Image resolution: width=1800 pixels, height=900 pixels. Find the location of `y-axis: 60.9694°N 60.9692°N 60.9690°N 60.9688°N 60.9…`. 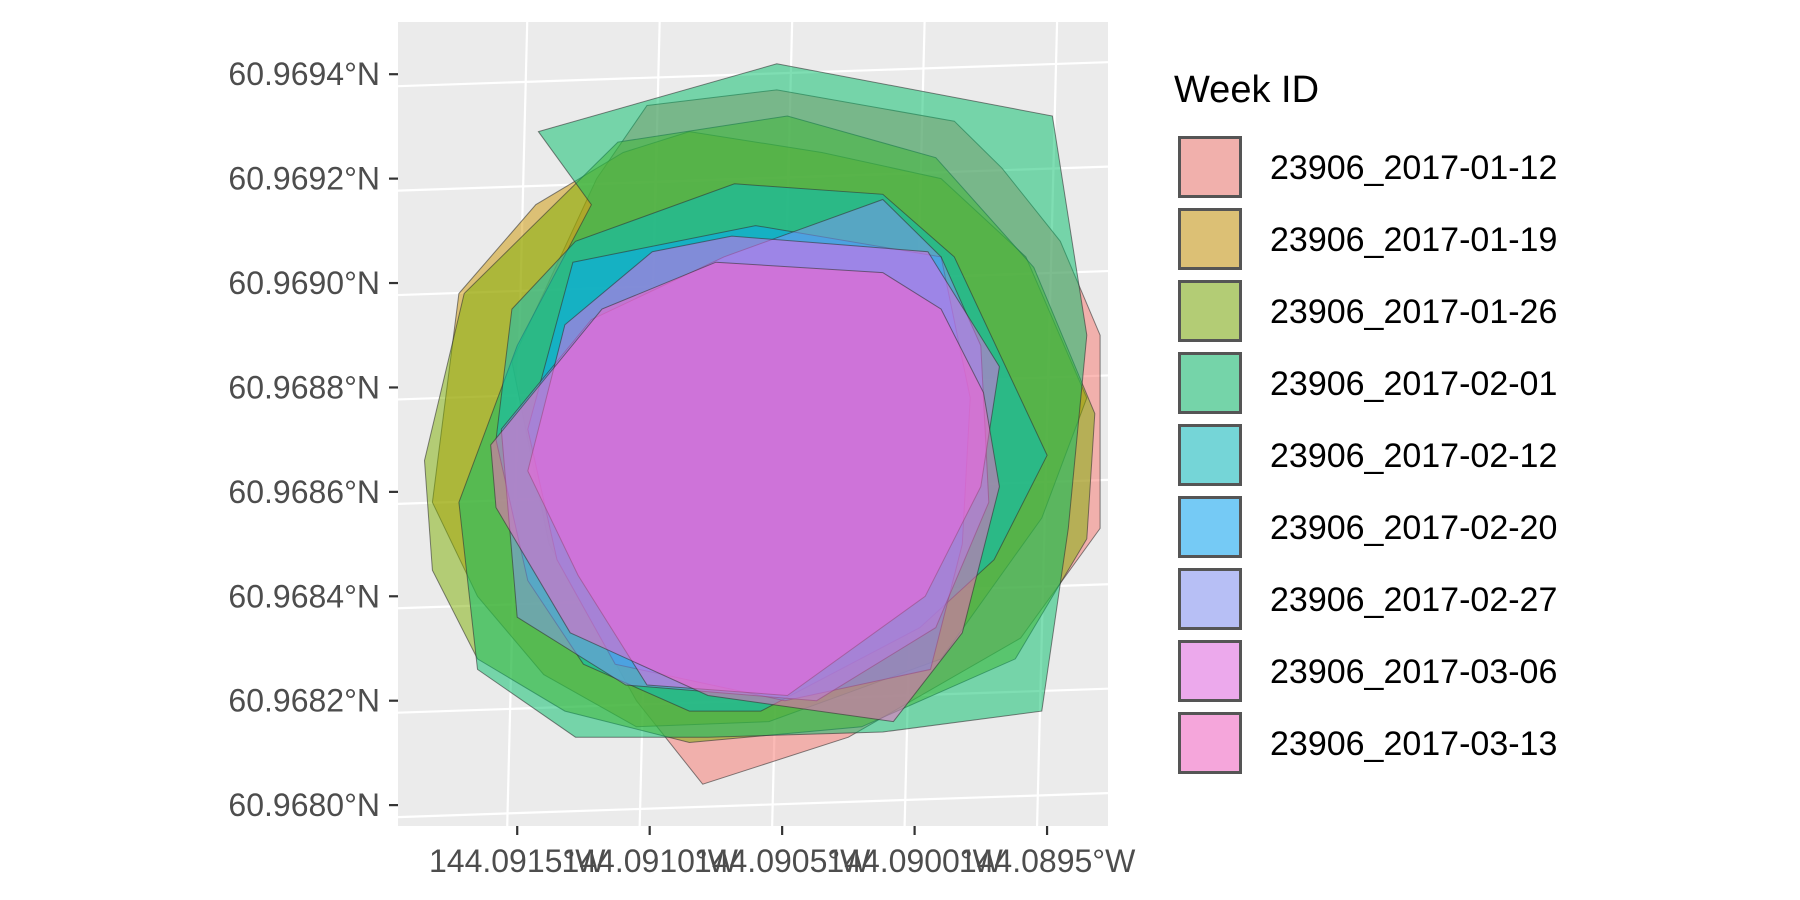

y-axis: 60.9694°N 60.9692°N 60.9690°N 60.9688°N 60.9… is located at coordinates (313, 439).